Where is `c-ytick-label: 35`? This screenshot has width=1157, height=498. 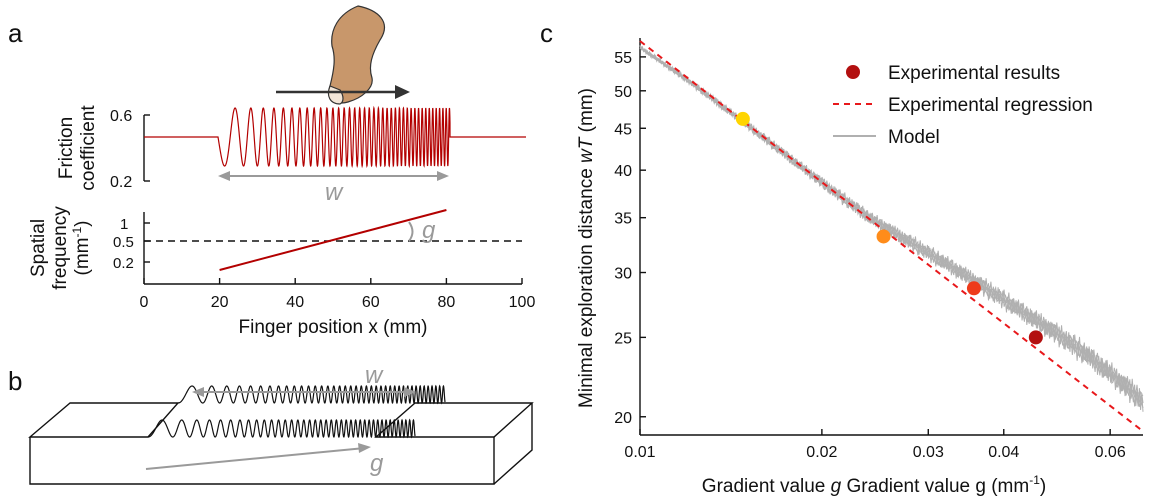 c-ytick-label: 35 is located at coordinates (623, 219).